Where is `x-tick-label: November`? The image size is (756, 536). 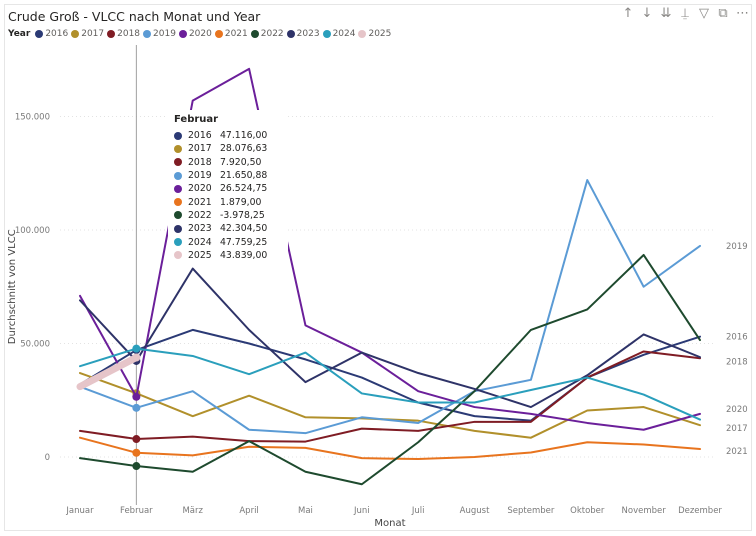
x-tick-label: November is located at coordinates (644, 511).